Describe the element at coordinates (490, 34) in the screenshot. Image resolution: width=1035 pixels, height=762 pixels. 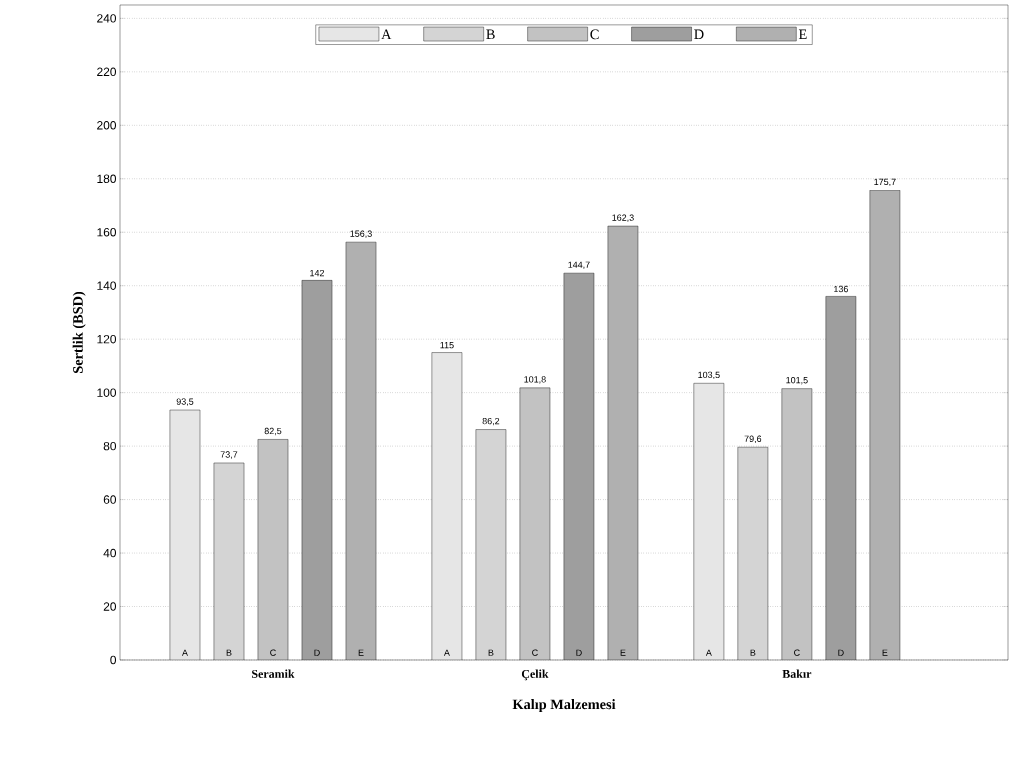
I see `legend-label: B` at that location.